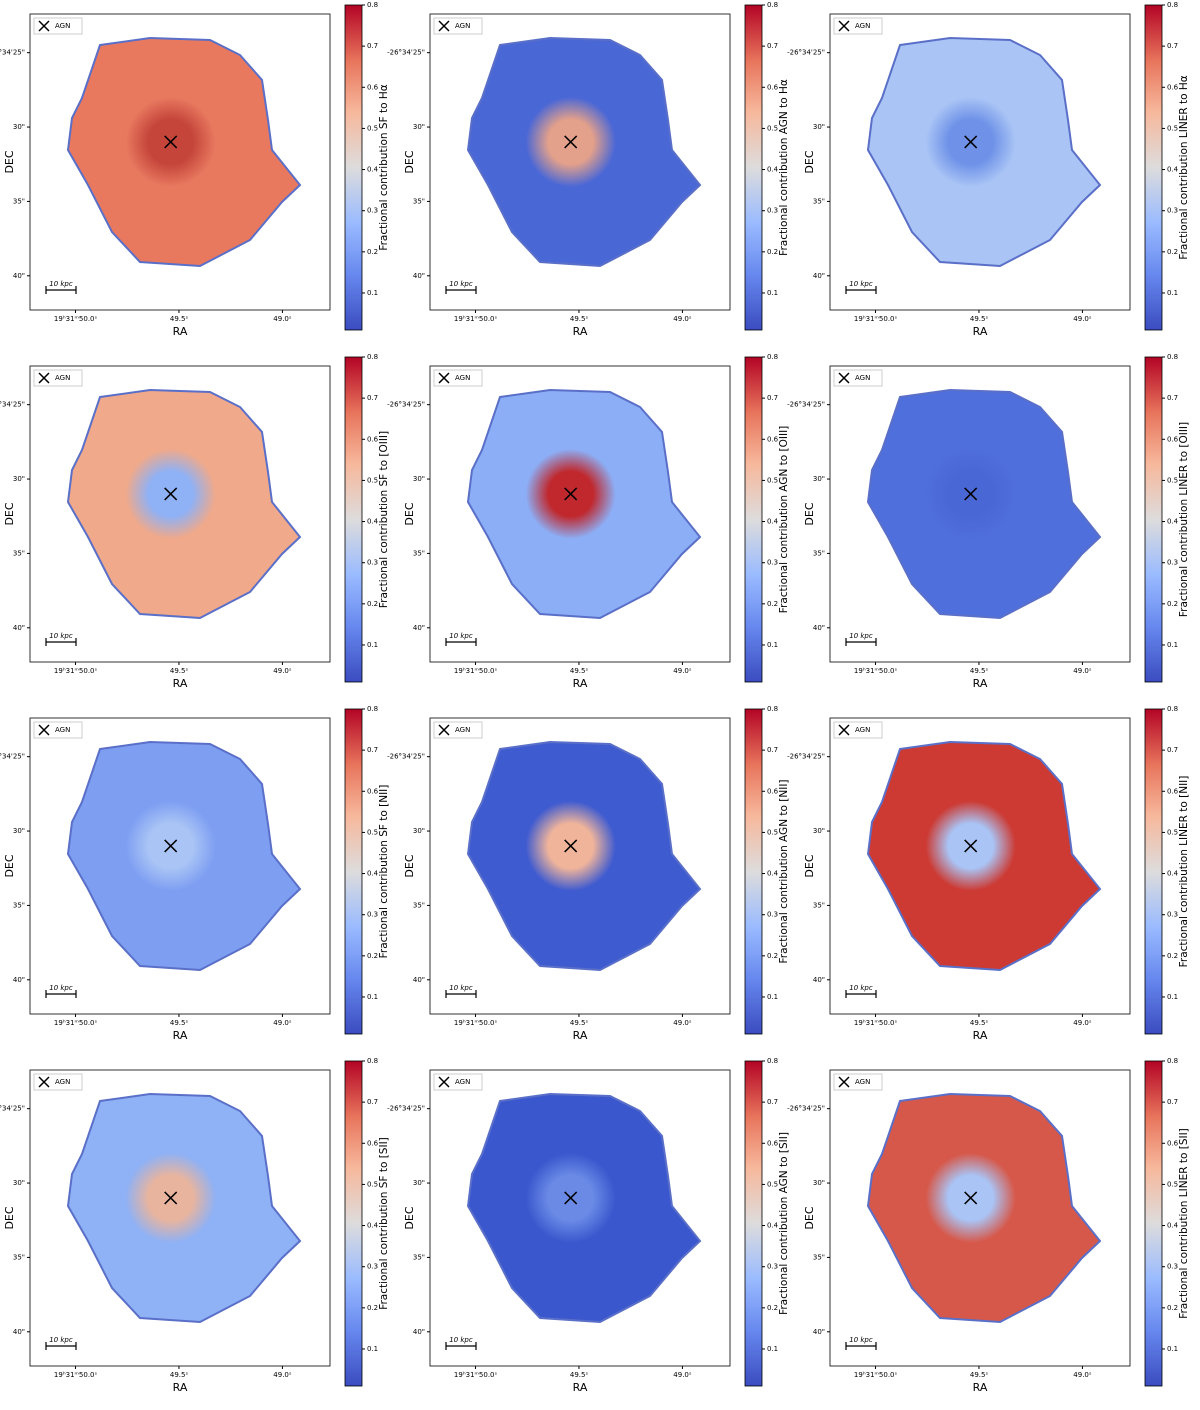  Describe the element at coordinates (384, 1223) in the screenshot. I see `colorbar-label: Fractional contribution SF to [SII]` at that location.